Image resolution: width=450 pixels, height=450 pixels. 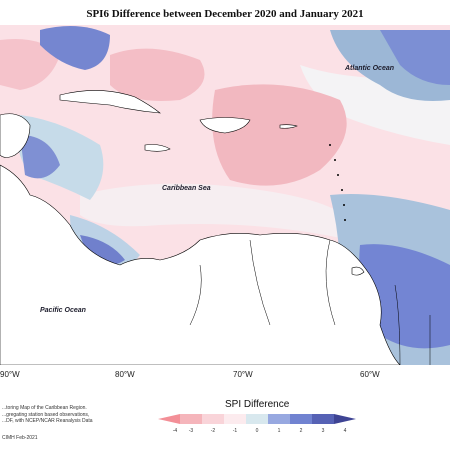 I want to click on legend-tick-label: -1, so click(x=235, y=431).